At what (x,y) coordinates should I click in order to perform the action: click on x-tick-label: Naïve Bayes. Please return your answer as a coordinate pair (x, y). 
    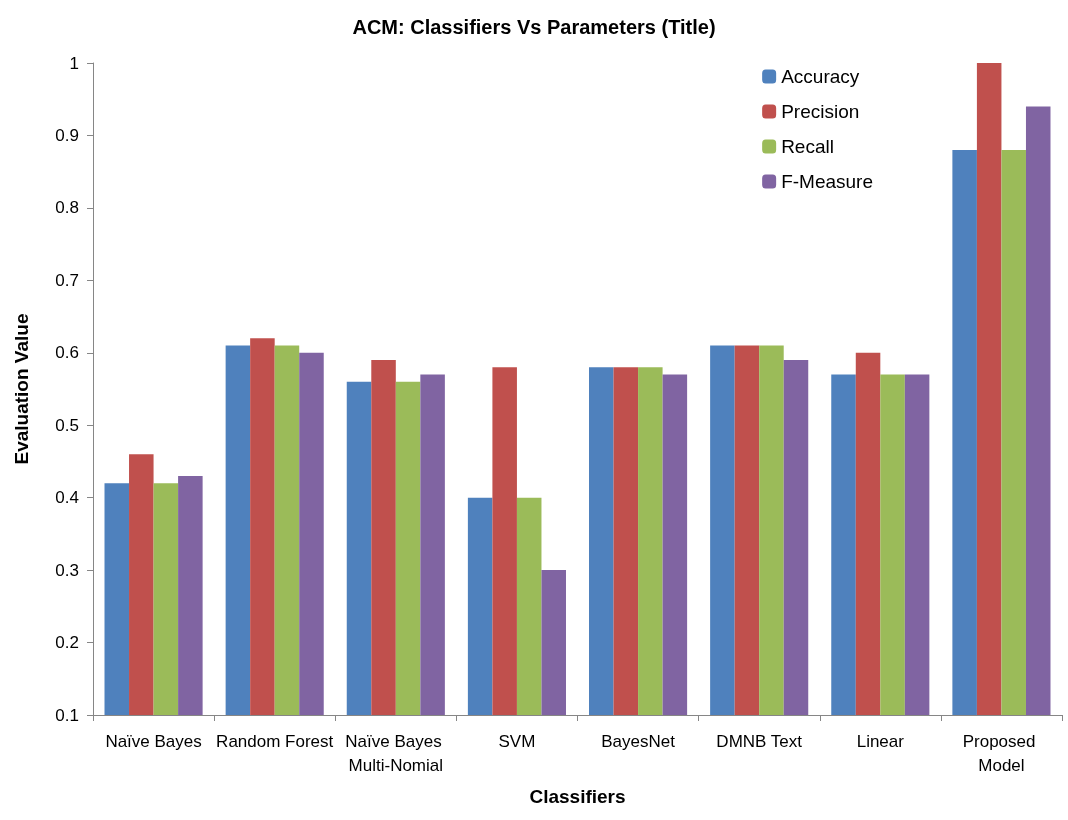
    Looking at the image, I should click on (153, 741).